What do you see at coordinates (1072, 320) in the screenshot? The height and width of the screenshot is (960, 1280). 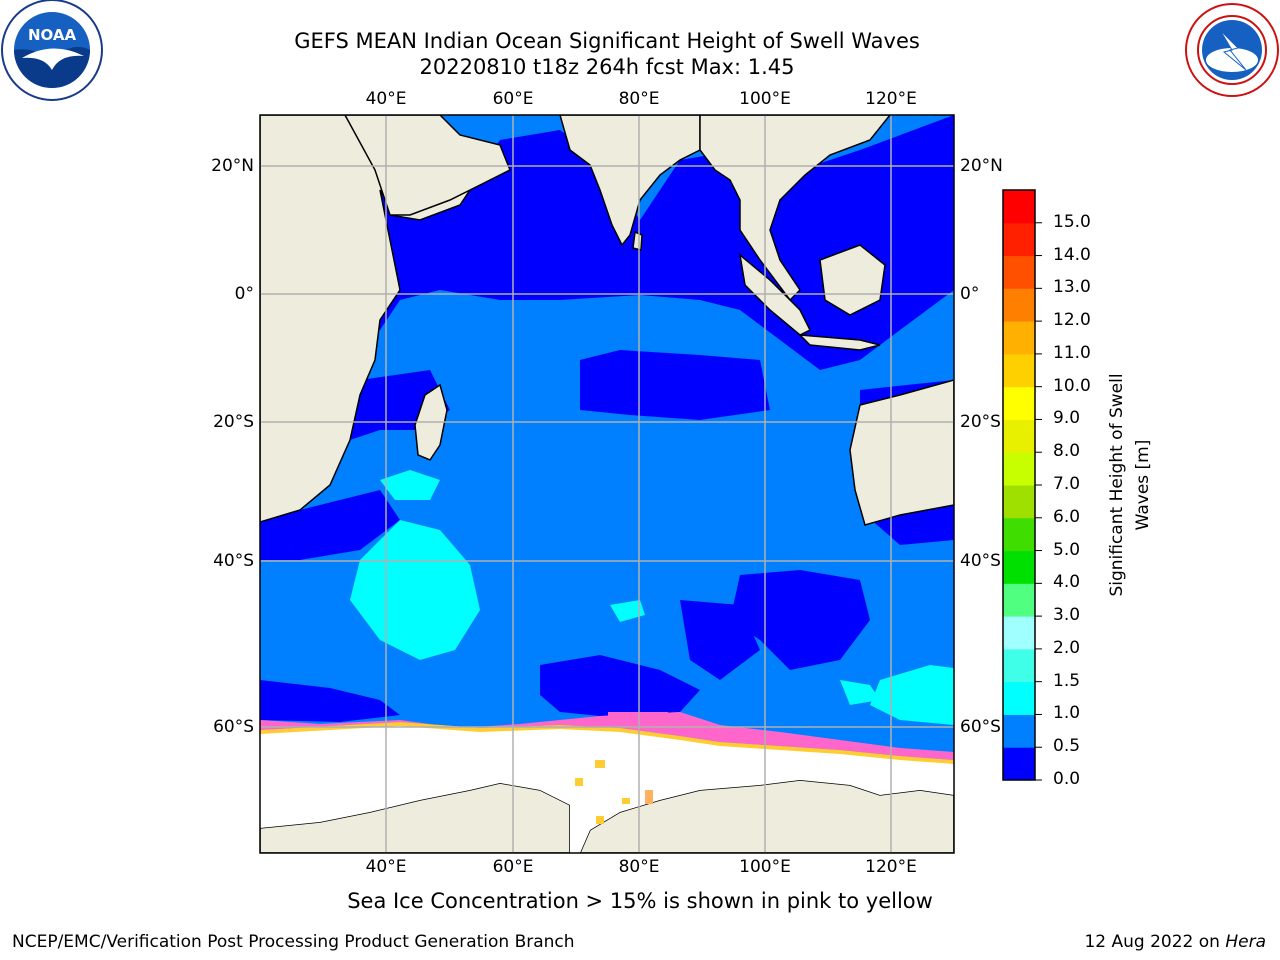 I see `colorbar-tick-label: 12.0` at bounding box center [1072, 320].